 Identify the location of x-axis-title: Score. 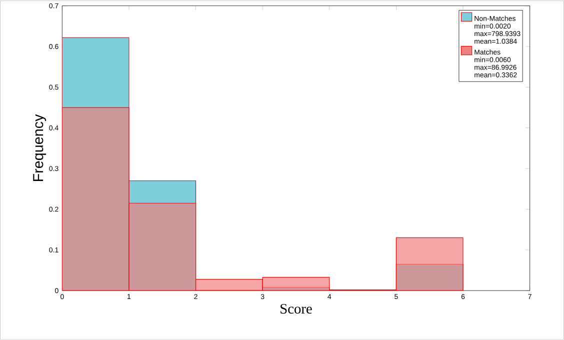
(296, 309).